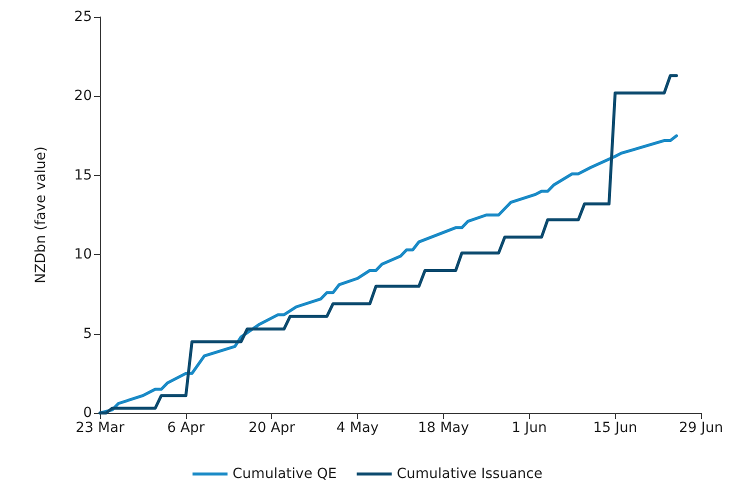 Image resolution: width=735 pixels, height=488 pixels. What do you see at coordinates (83, 17) in the screenshot?
I see `y-tick-label: 25` at bounding box center [83, 17].